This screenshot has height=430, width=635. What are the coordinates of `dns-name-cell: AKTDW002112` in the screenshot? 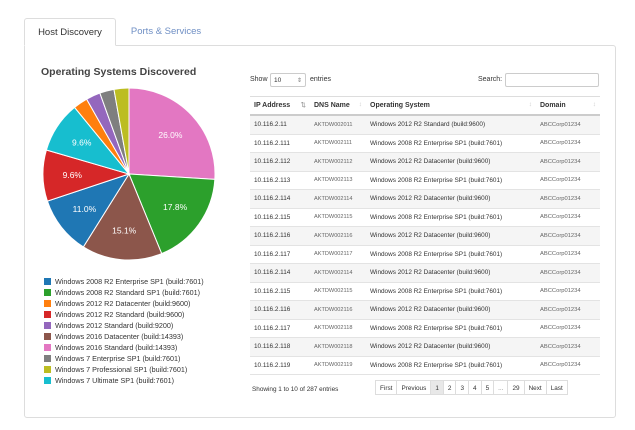 It's located at (338, 161).